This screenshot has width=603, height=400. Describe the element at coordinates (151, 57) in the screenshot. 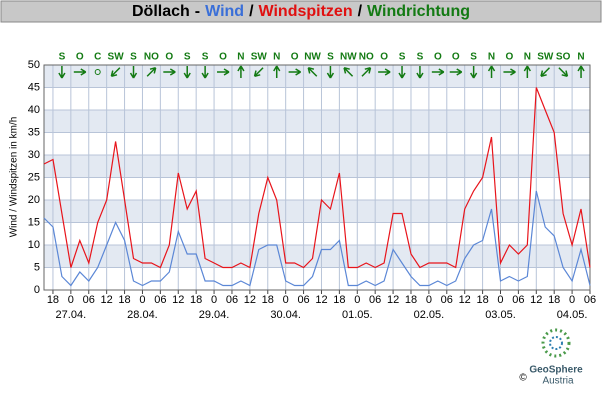

I see `direction-label: NO` at that location.